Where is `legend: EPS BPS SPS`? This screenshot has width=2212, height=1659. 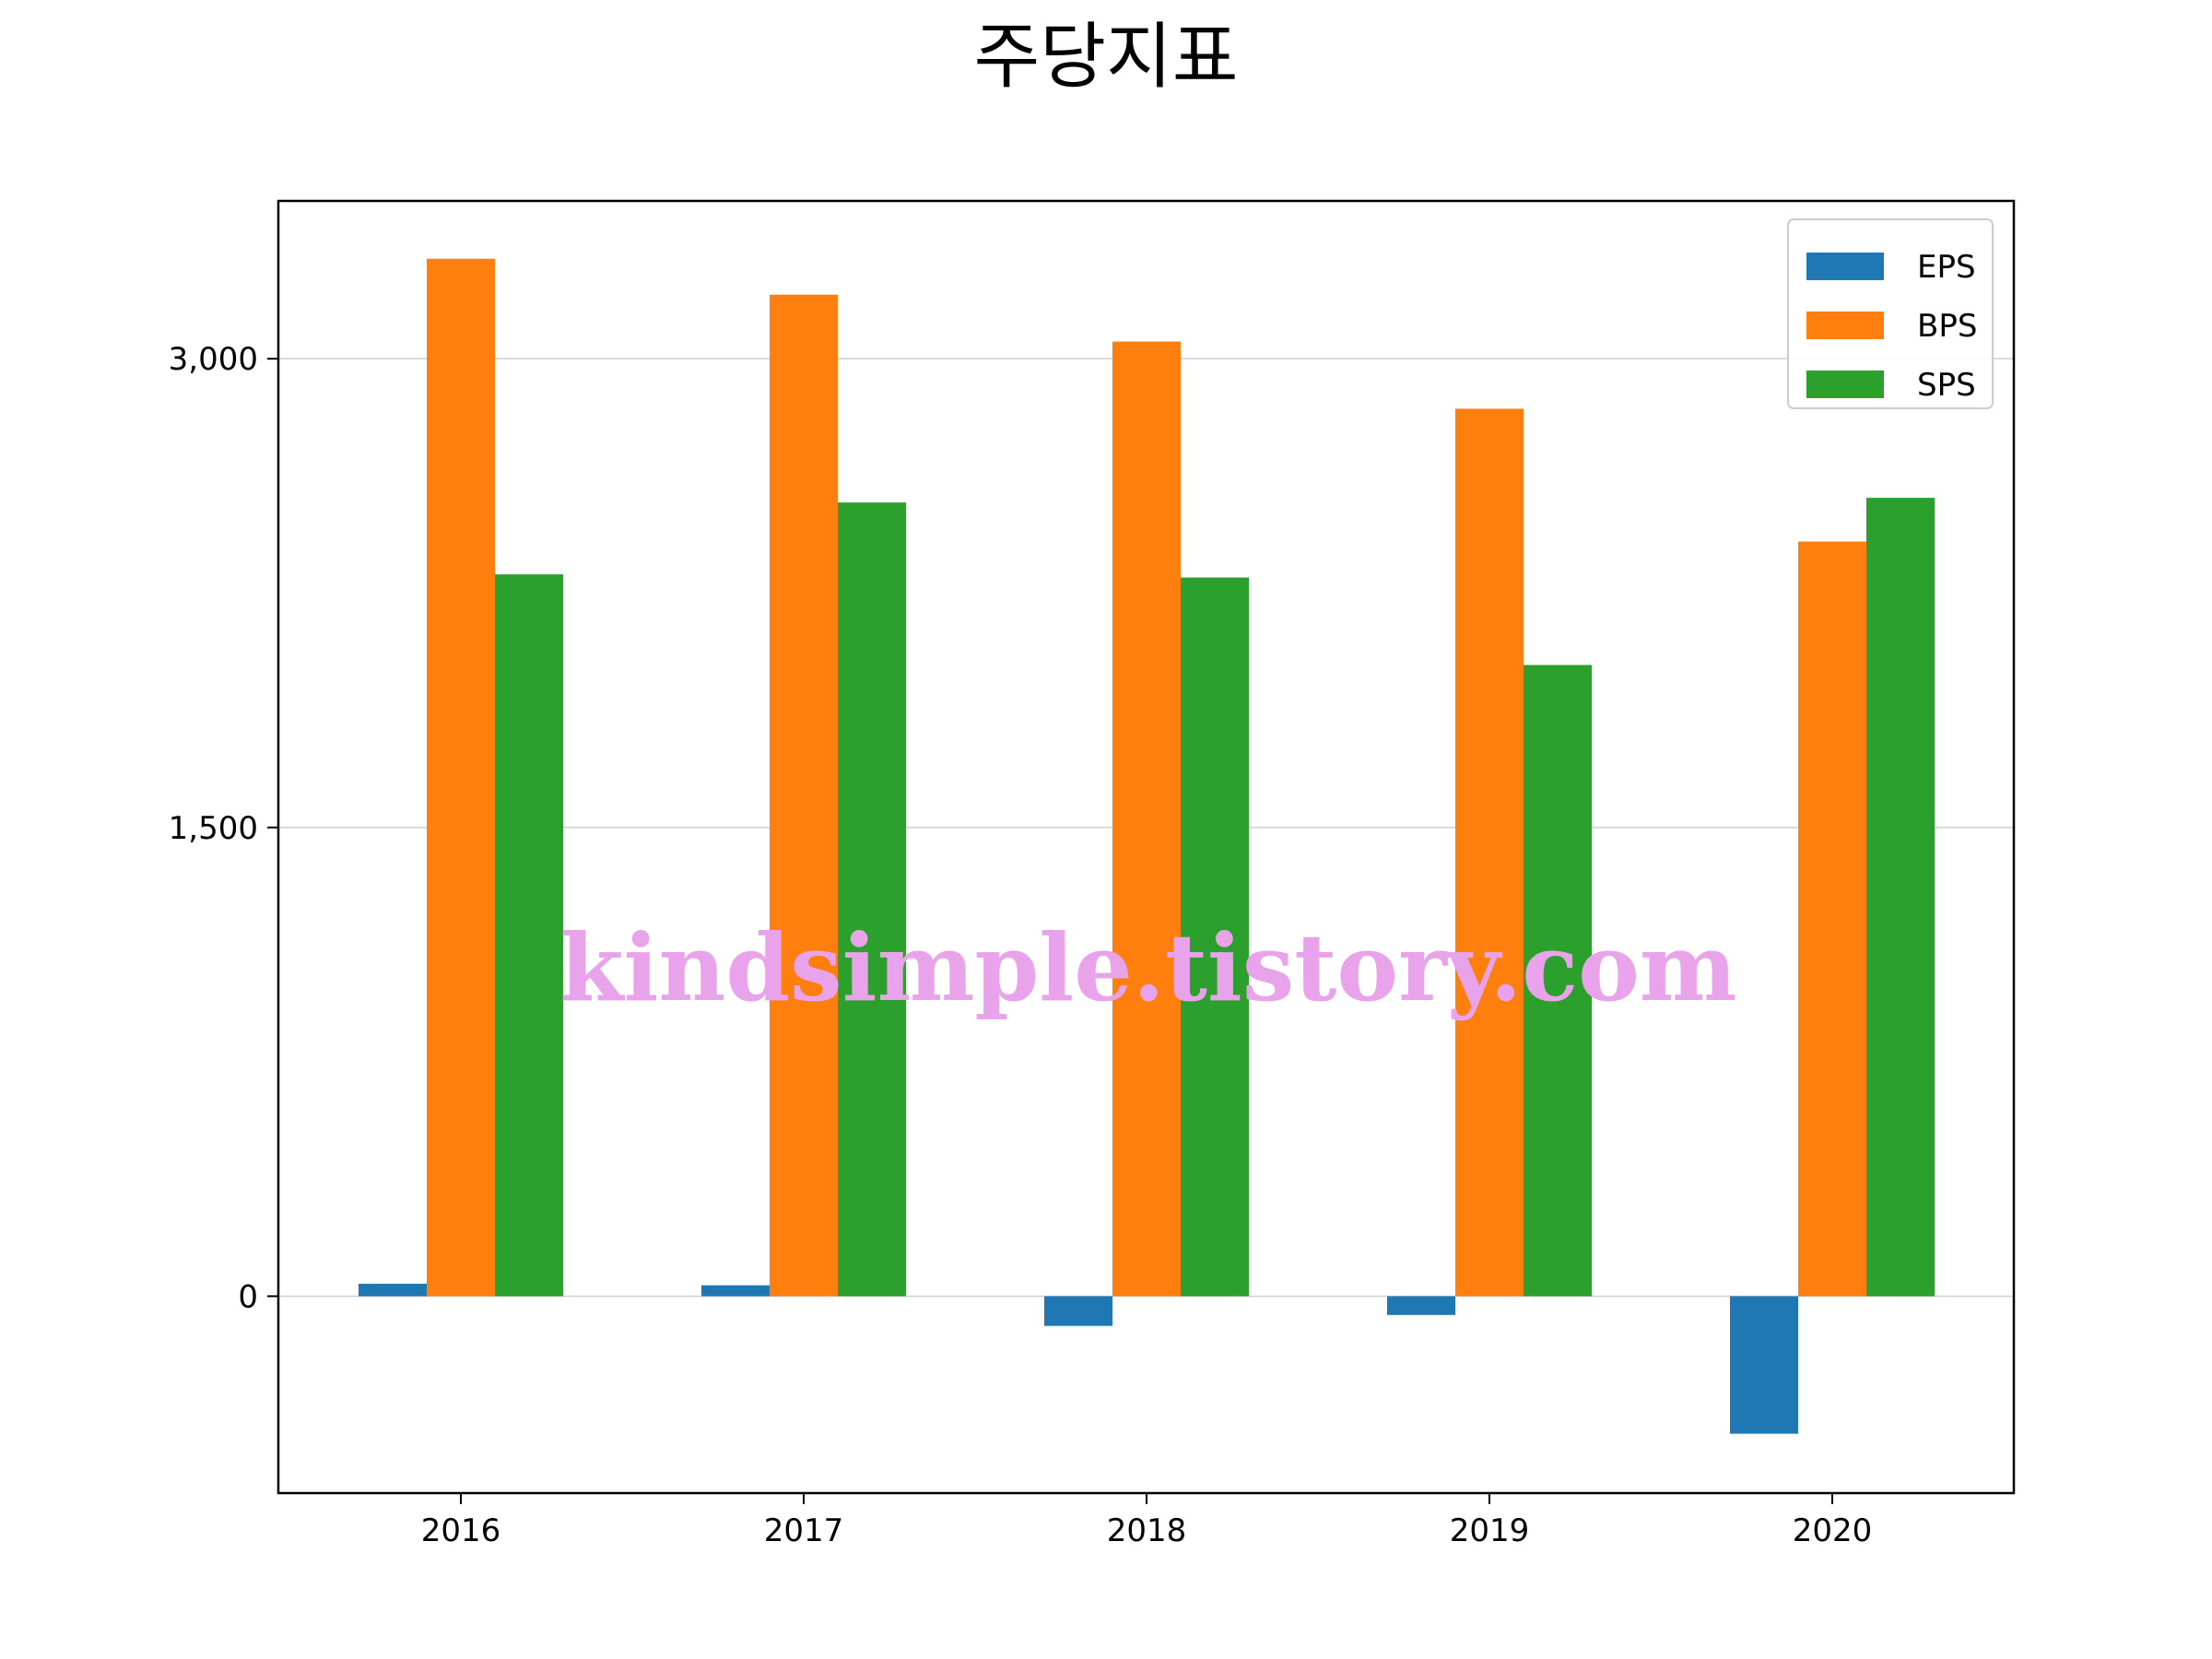 legend: EPS BPS SPS is located at coordinates (1890, 313).